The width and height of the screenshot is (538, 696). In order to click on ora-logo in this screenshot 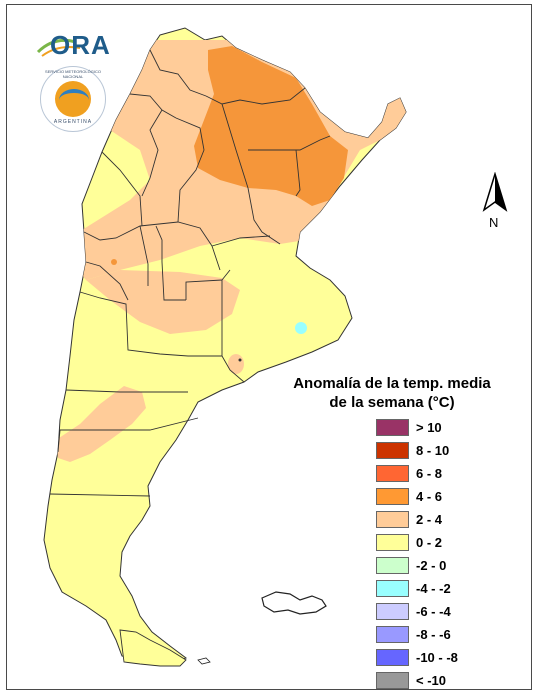, I will do `click(71, 46)`.